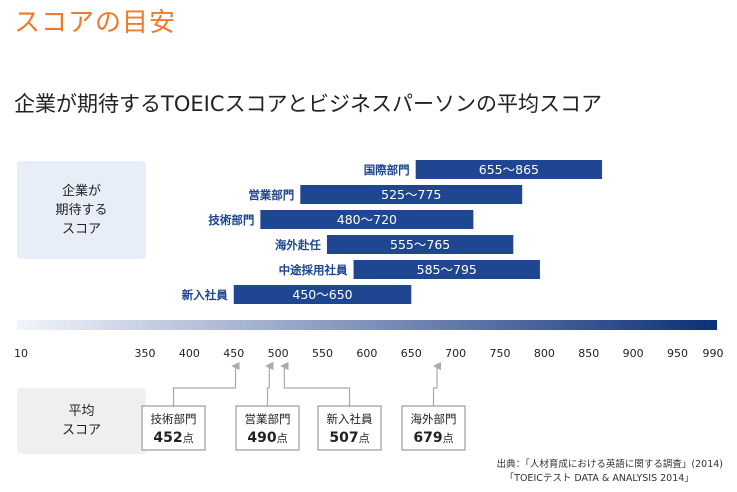 This screenshot has width=737, height=492. Describe the element at coordinates (350, 419) in the screenshot. I see `average-category-label: 新入社員` at that location.